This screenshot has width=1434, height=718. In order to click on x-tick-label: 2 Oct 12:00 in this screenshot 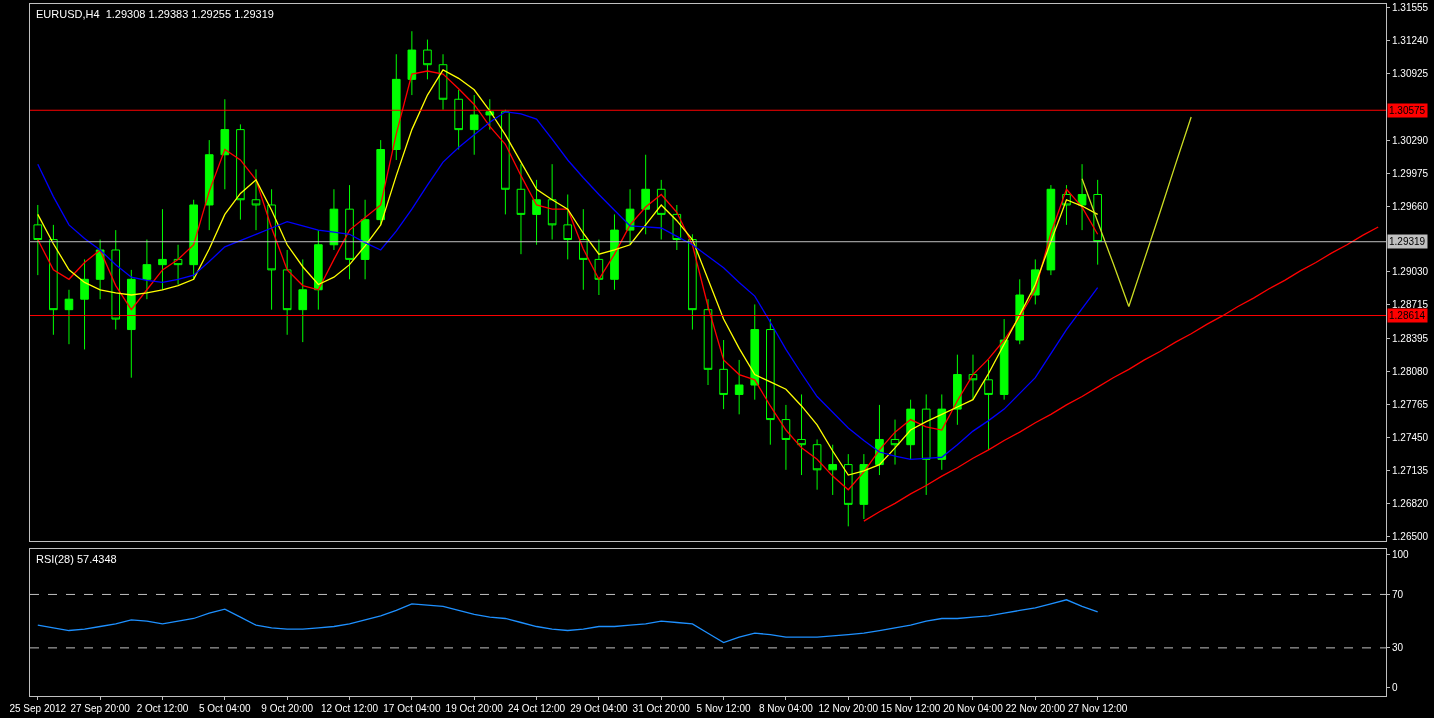, I will do `click(162, 708)`.